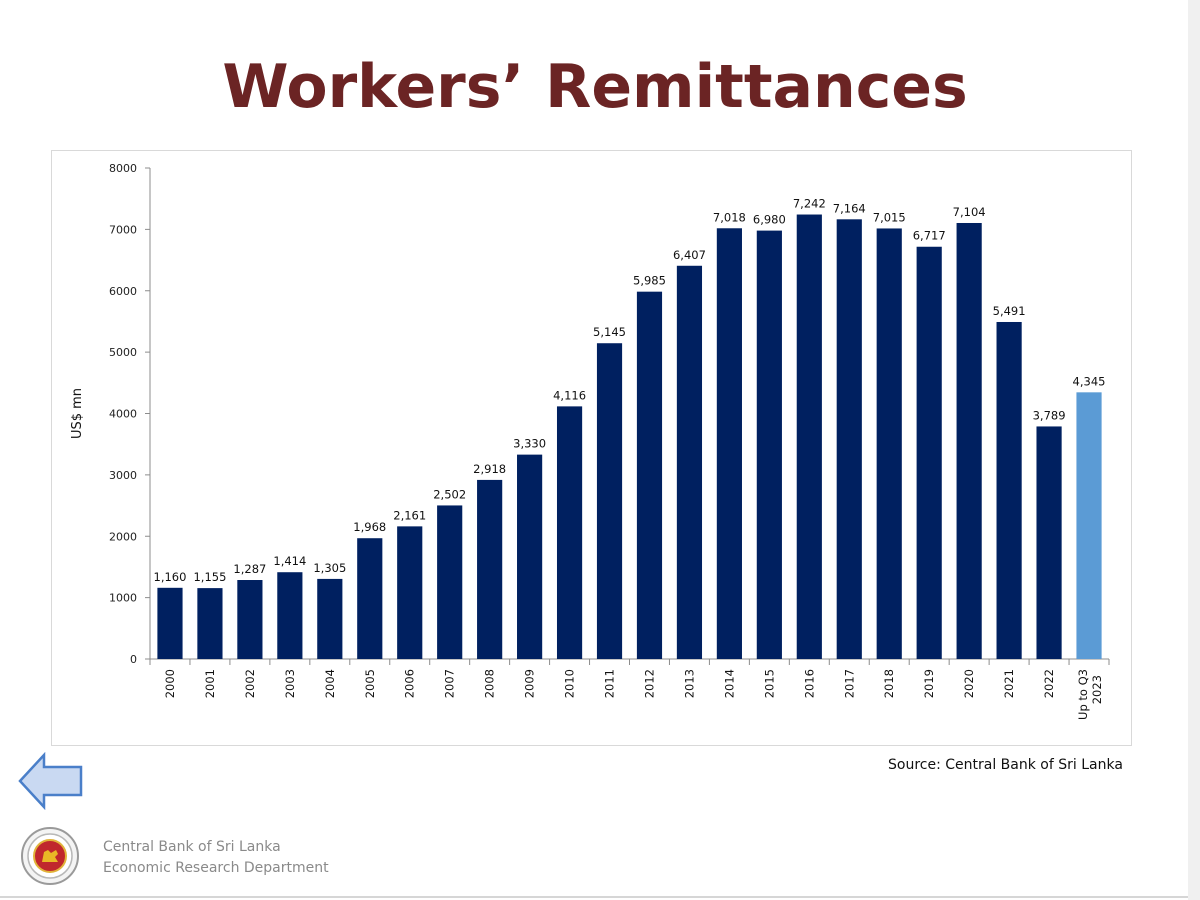 This screenshot has width=1200, height=900. I want to click on x-tick-label: 2014, so click(729, 683).